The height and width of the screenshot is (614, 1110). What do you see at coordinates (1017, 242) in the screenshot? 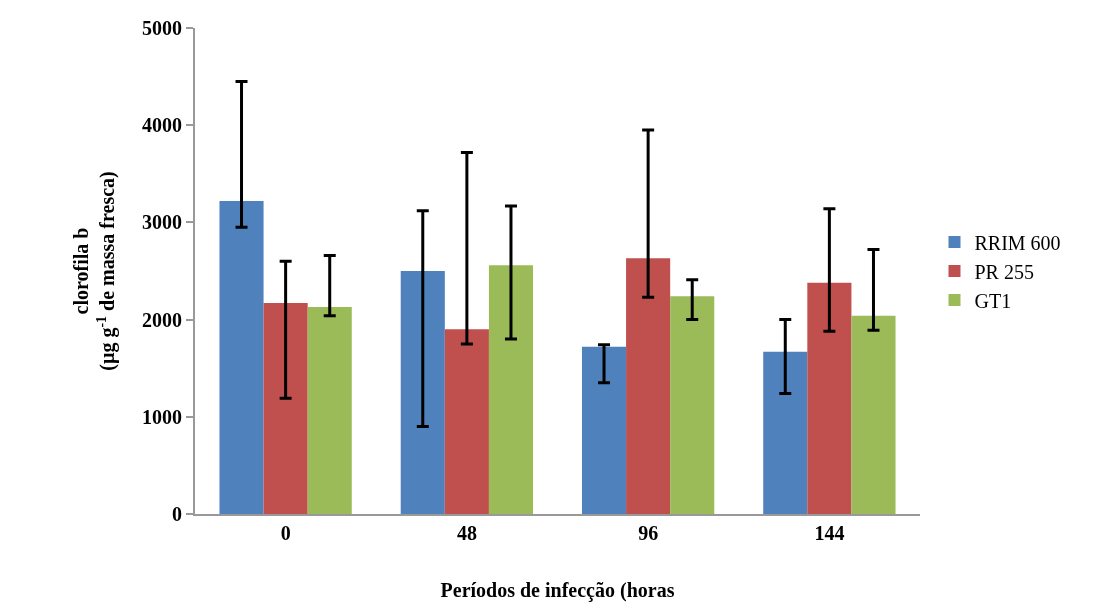
I see `legend-label: RRIM 600` at bounding box center [1017, 242].